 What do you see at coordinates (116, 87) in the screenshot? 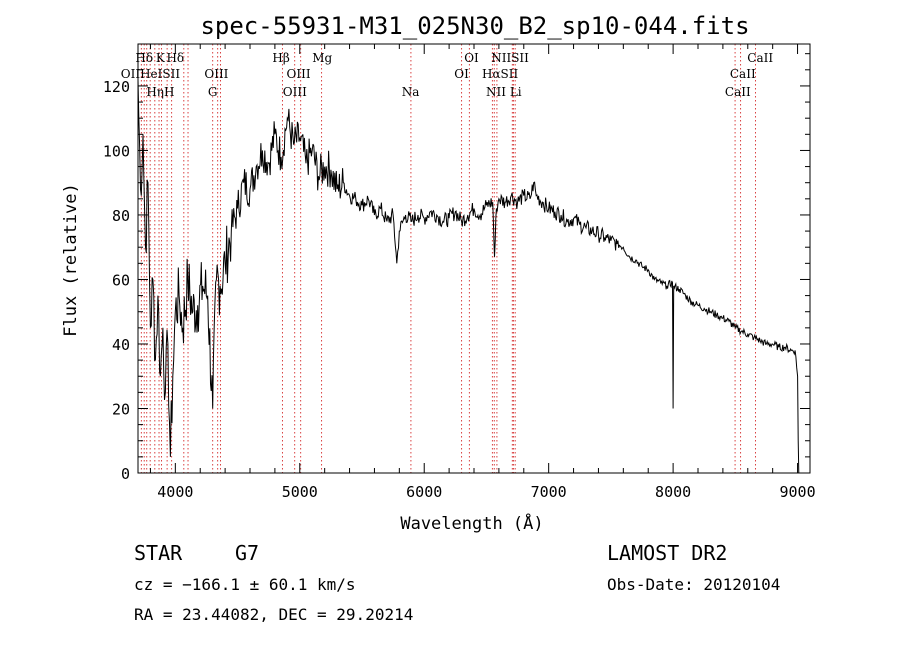
I see `y-tick-label: 120` at bounding box center [116, 87].